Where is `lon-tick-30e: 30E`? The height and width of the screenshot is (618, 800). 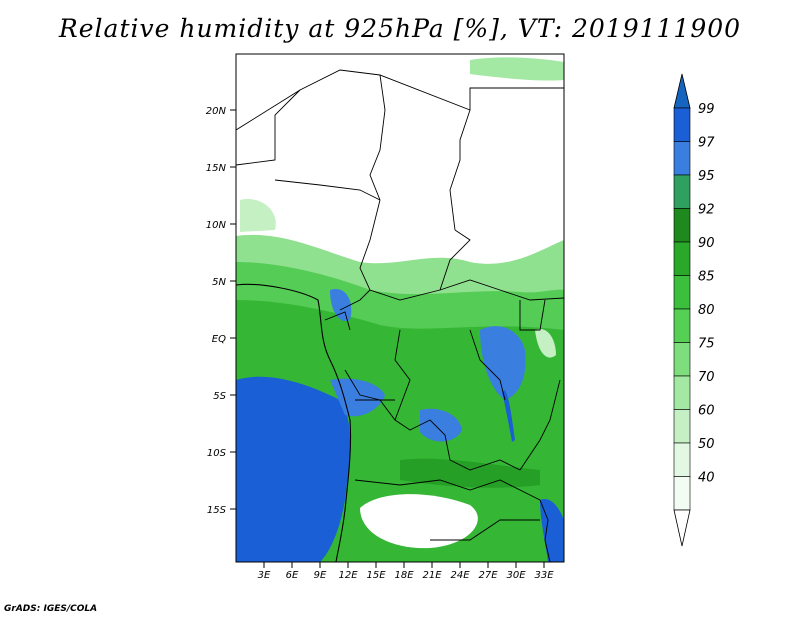 lon-tick-30e: 30E is located at coordinates (516, 575).